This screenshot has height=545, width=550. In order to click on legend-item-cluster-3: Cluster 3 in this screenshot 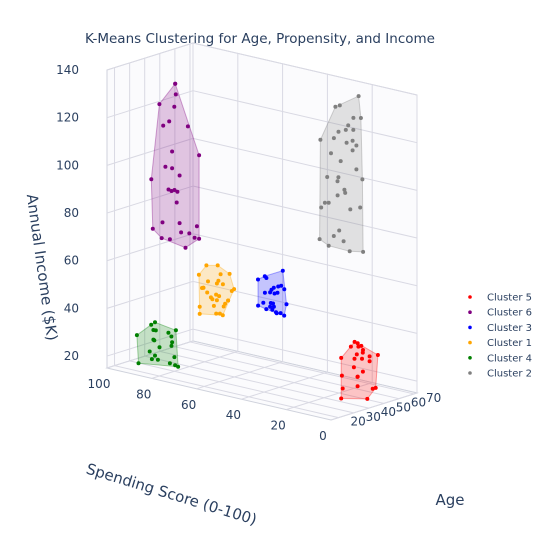, I will do `click(500, 328)`.